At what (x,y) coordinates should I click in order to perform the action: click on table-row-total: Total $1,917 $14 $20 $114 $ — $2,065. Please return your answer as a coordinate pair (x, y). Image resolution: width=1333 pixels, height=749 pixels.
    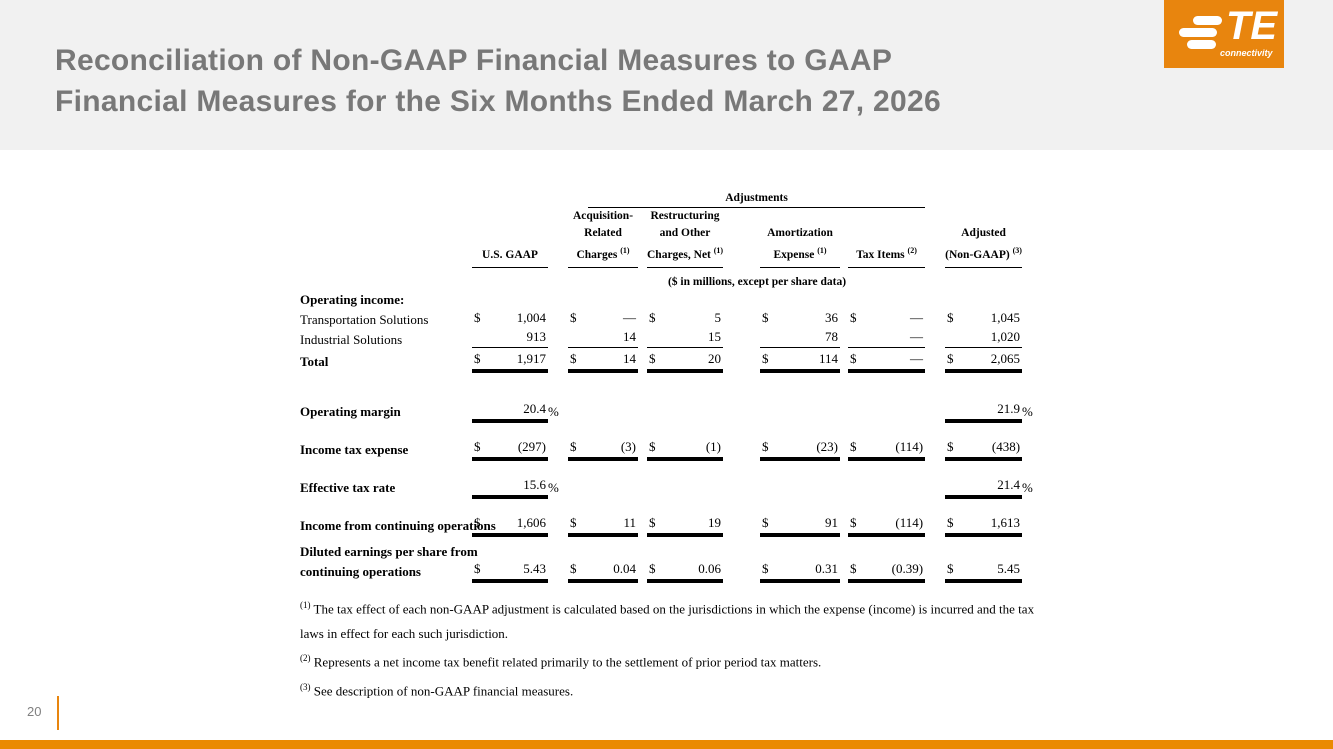
    Looking at the image, I should click on (671, 360).